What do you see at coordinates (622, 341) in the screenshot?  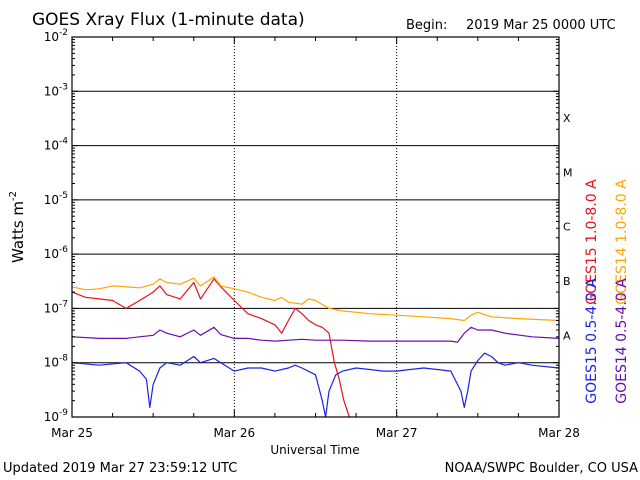 I see `legend-label: GOES14 0.5-4.0 A` at bounding box center [622, 341].